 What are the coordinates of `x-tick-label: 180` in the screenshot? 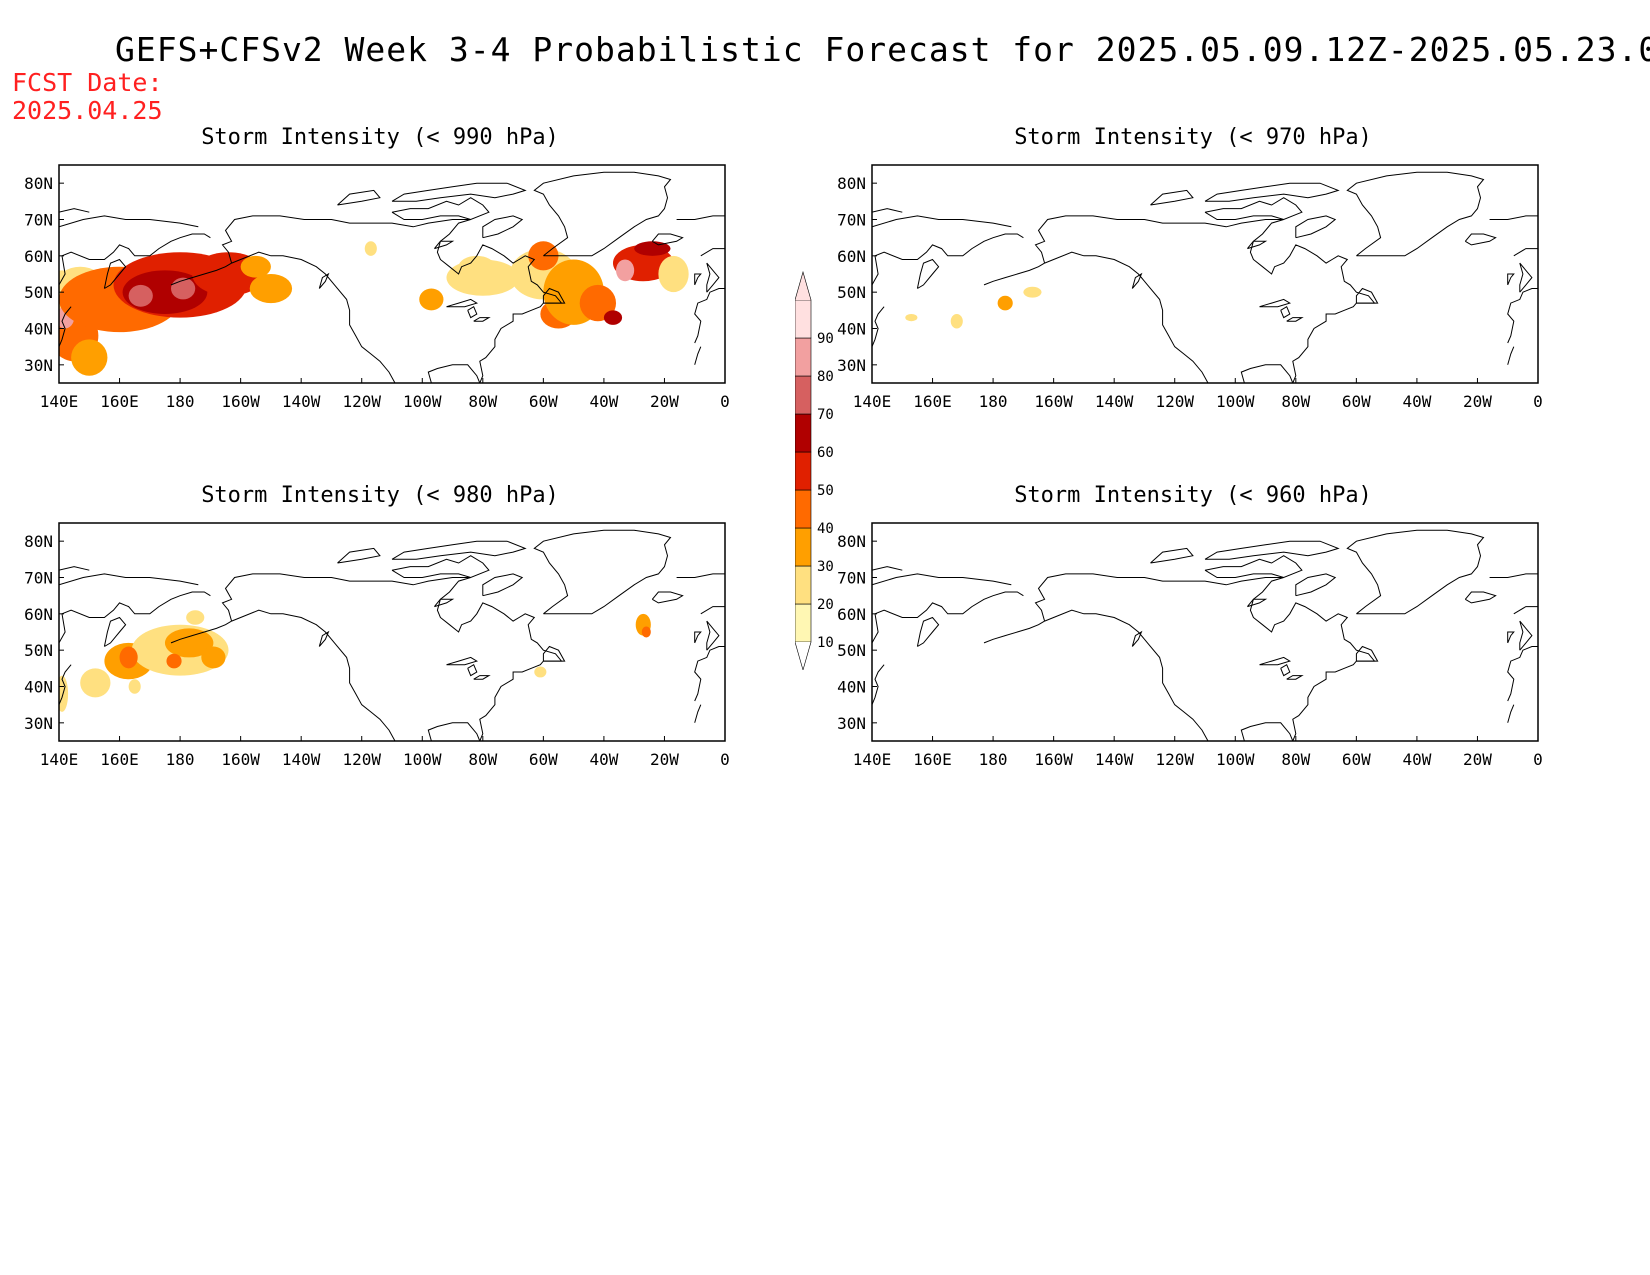 It's located at (993, 759).